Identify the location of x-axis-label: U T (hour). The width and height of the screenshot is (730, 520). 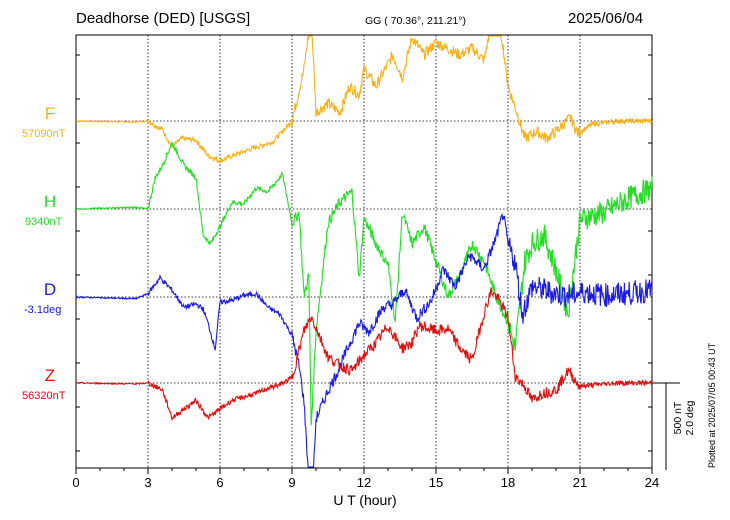
(364, 500).